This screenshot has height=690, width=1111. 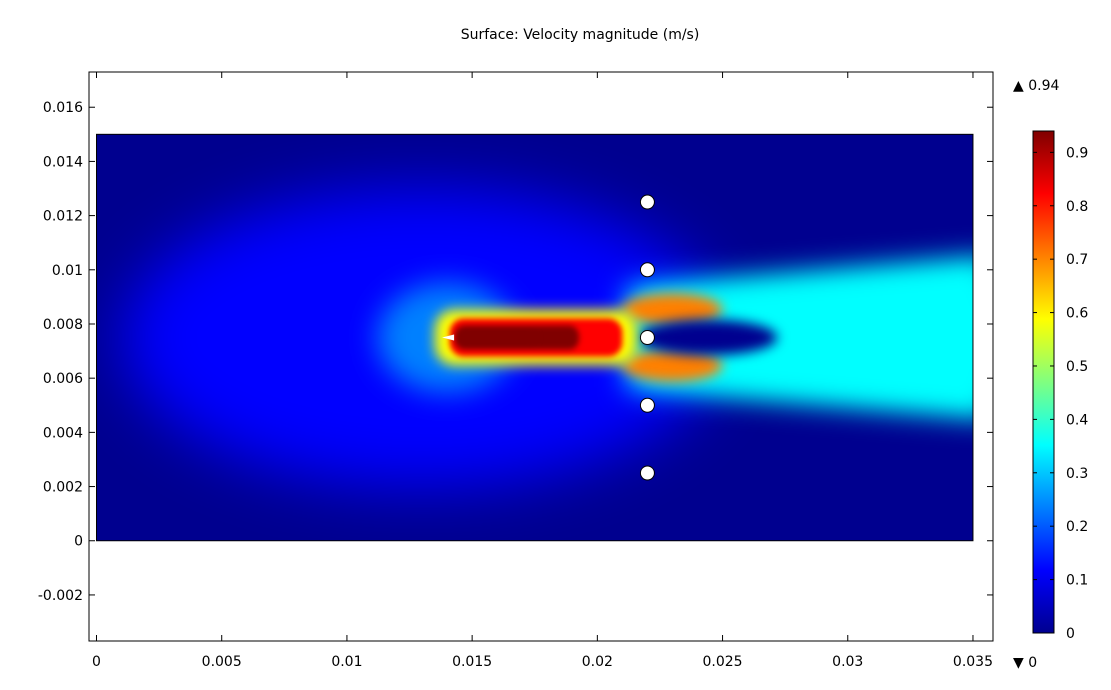 I want to click on colorbar-tick-label: 0.6, so click(x=1077, y=314).